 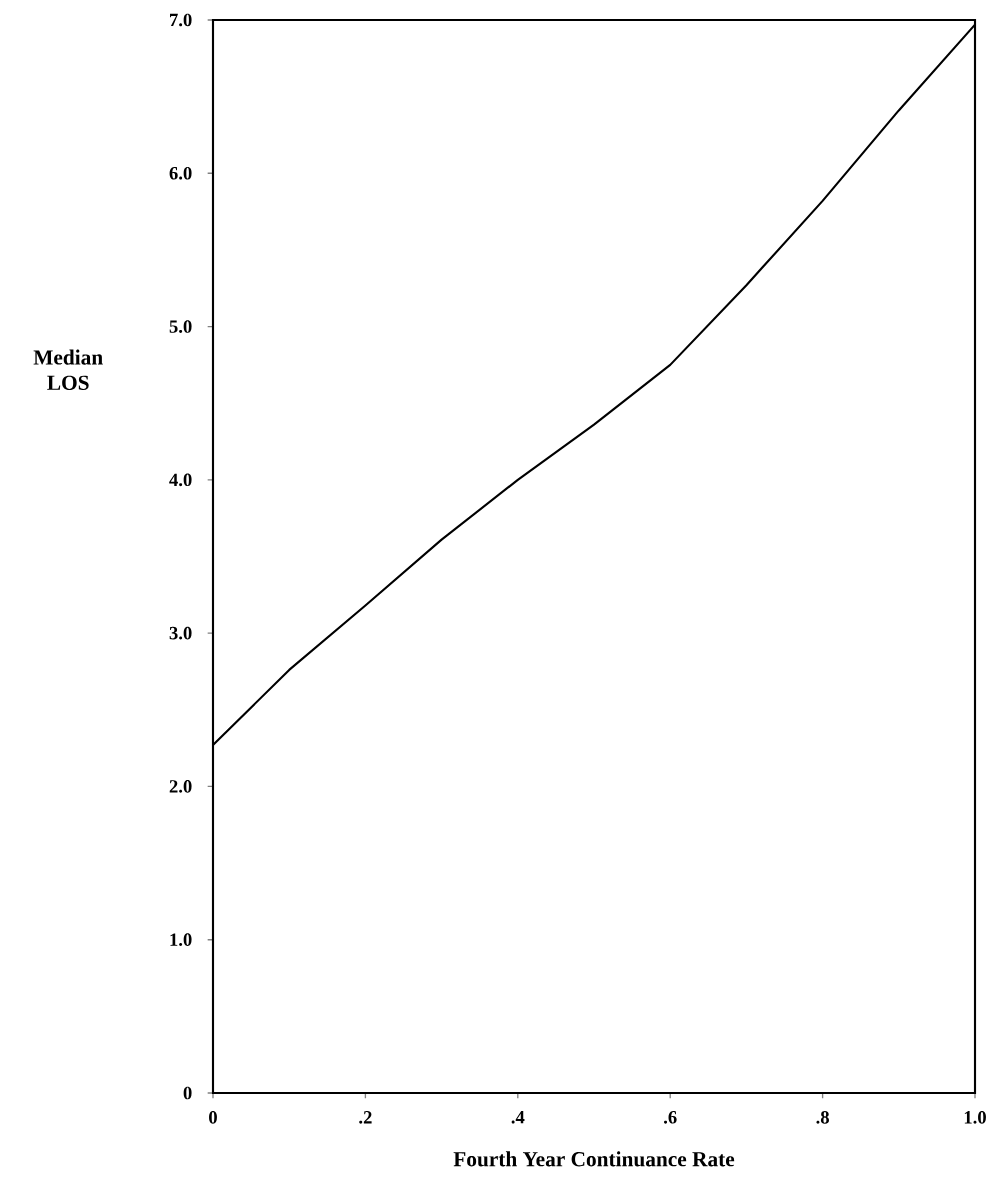 What do you see at coordinates (181, 20) in the screenshot?
I see `y-tick-label: 7.0` at bounding box center [181, 20].